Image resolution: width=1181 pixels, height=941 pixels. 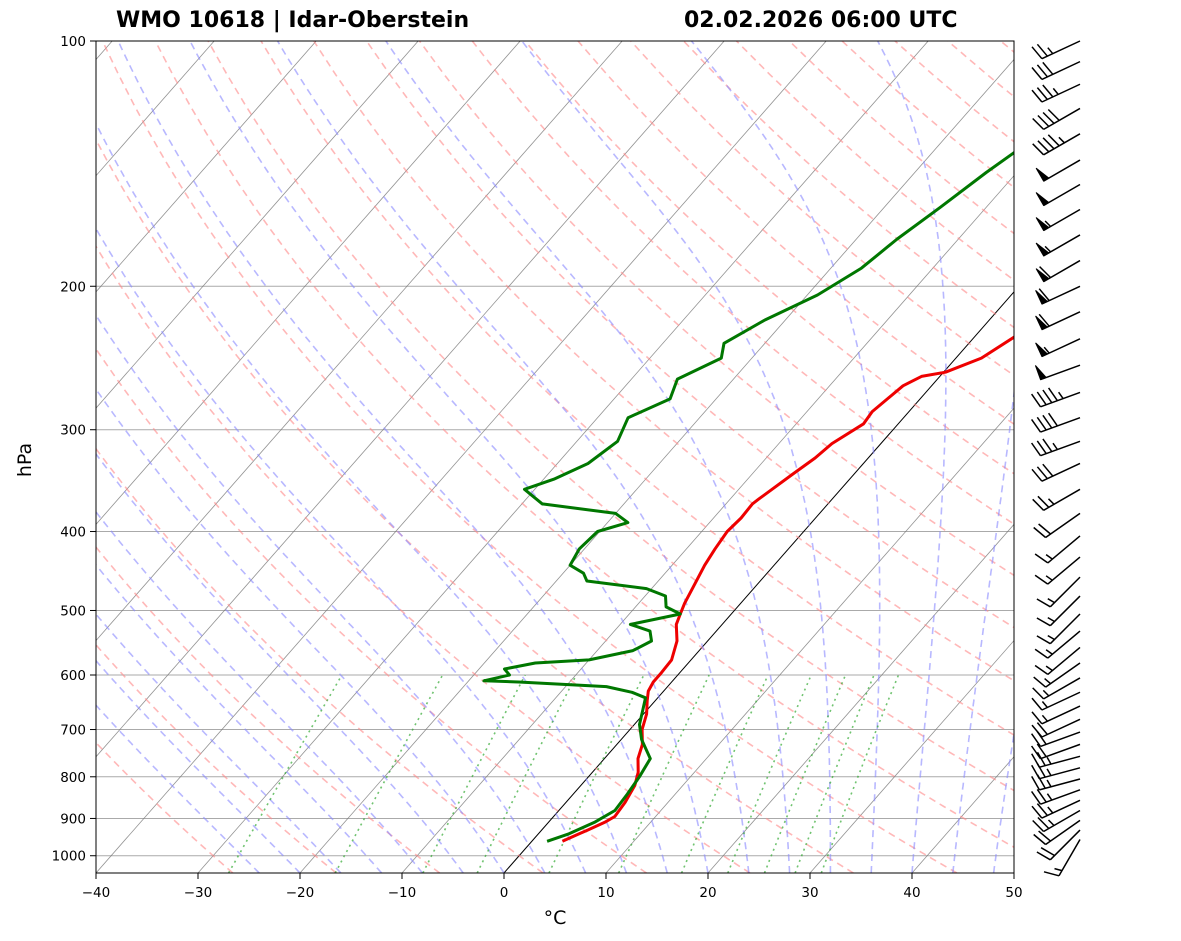 I want to click on y-tick-label: 1000, so click(x=69, y=857).